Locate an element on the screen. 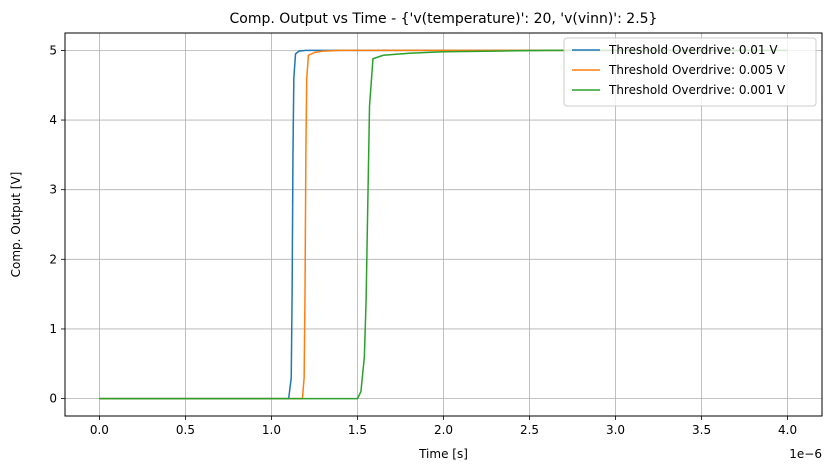 The width and height of the screenshot is (833, 470). legend-label: Threshold Overdrive: 0.01 V is located at coordinates (693, 50).